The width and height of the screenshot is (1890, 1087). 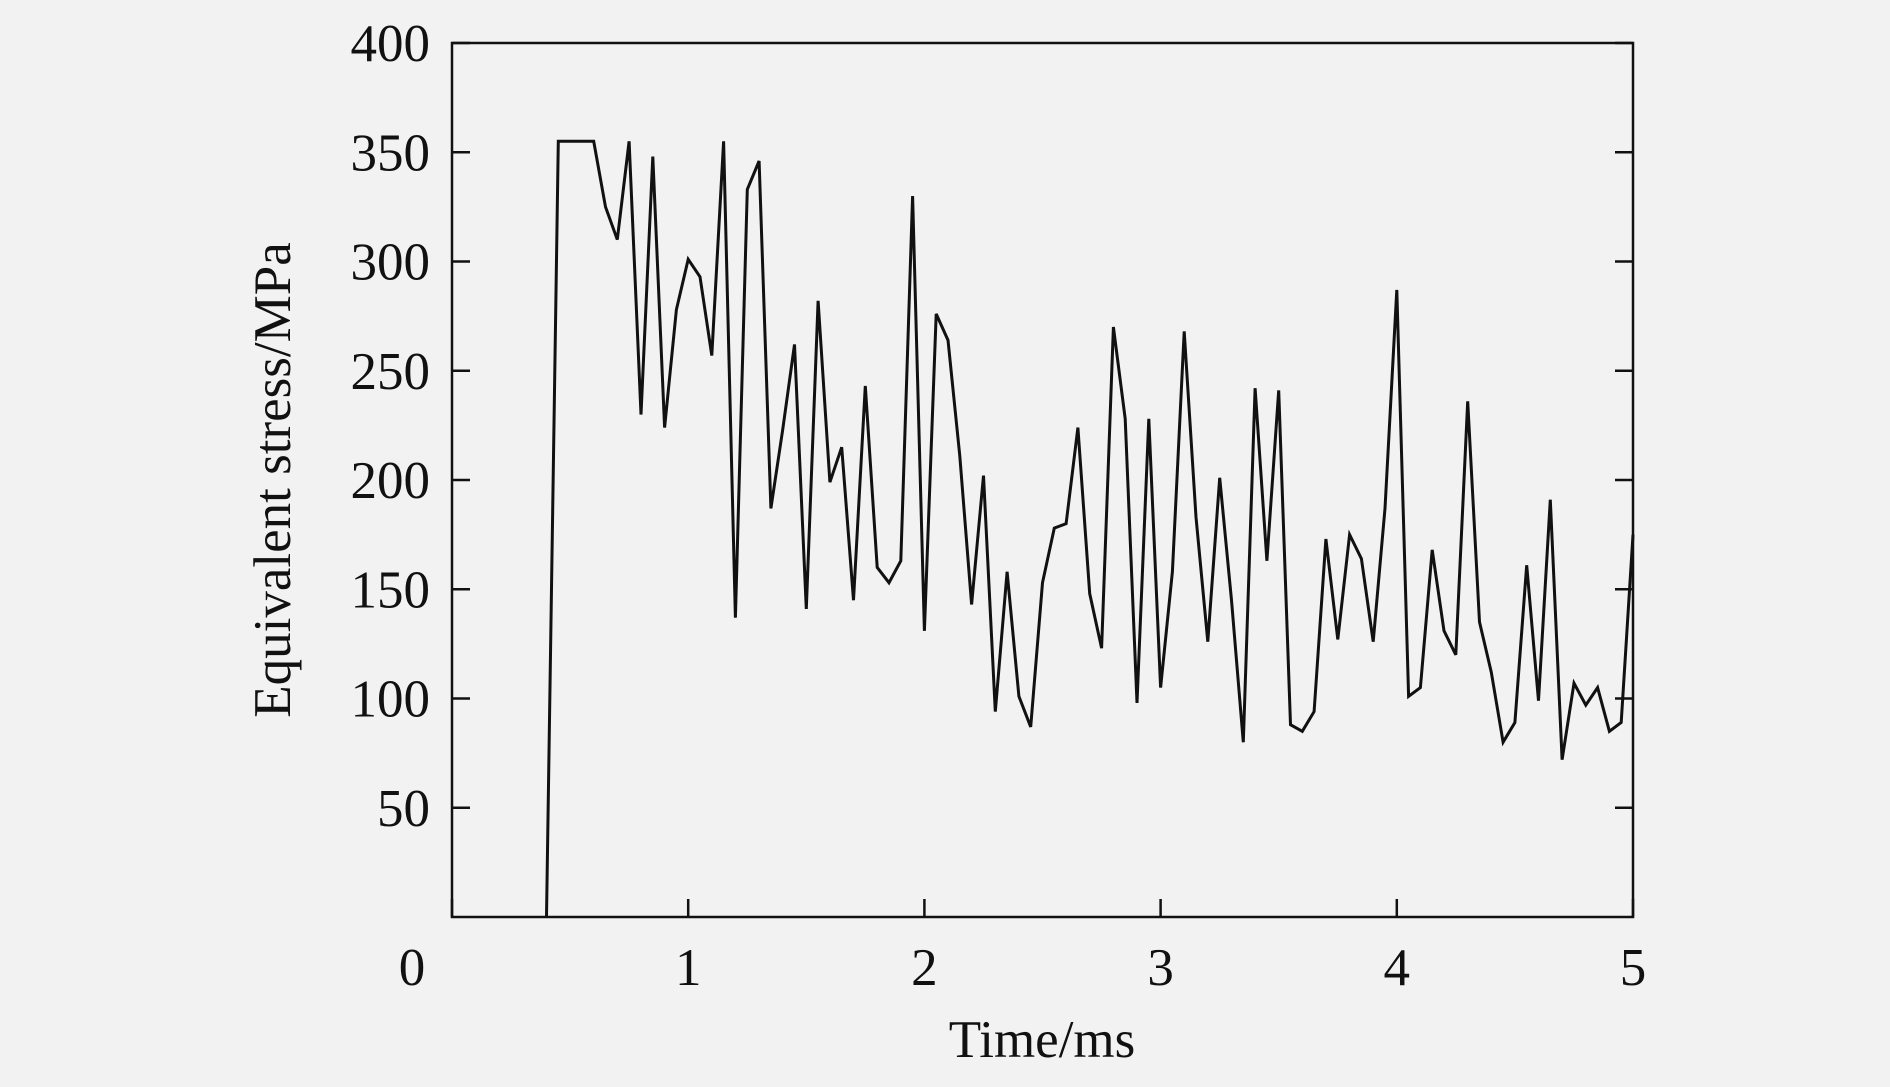 I want to click on x-tick-label: 4, so click(x=1397, y=968).